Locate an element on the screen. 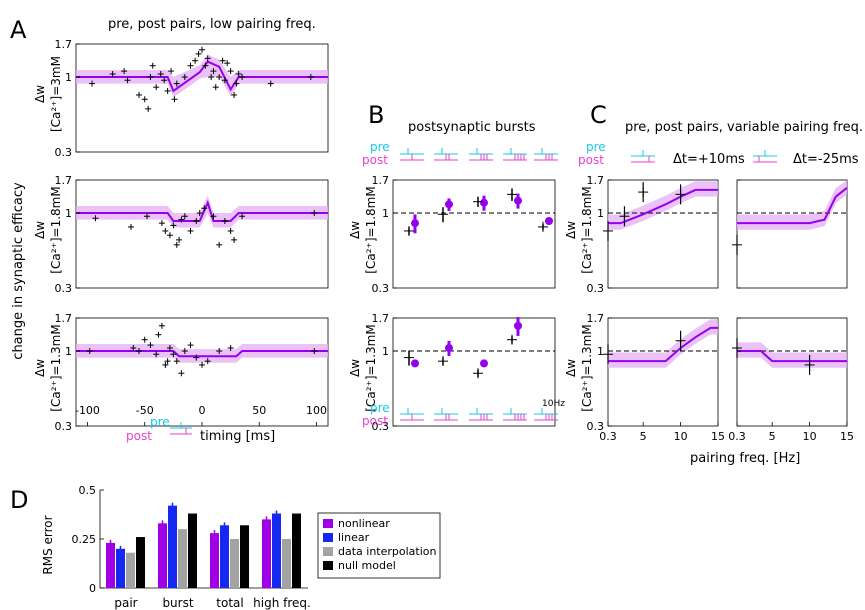 The width and height of the screenshot is (865, 610). b-row2-ylabel: [Ca²⁺]=1.3mM is located at coordinates (371, 367).